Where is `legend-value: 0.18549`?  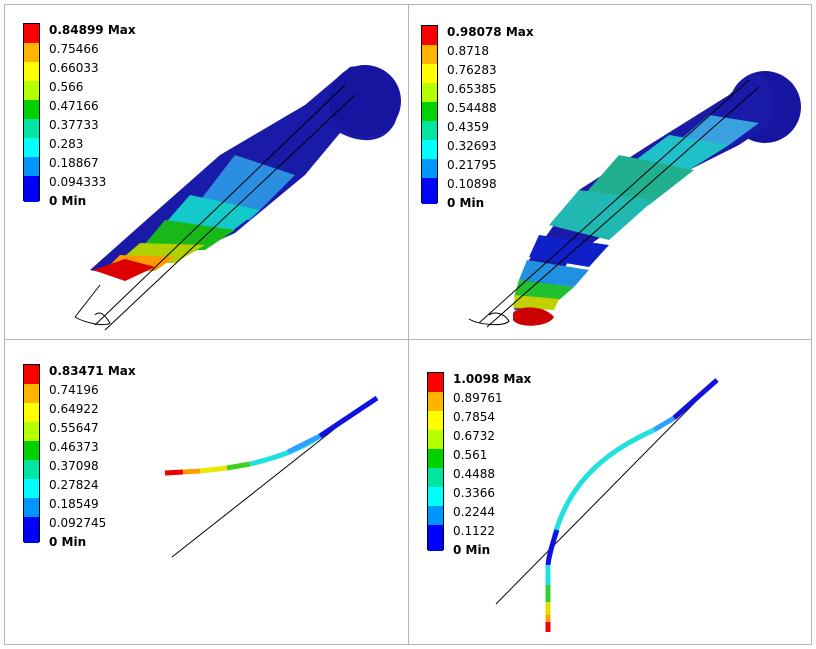 legend-value: 0.18549 is located at coordinates (74, 504).